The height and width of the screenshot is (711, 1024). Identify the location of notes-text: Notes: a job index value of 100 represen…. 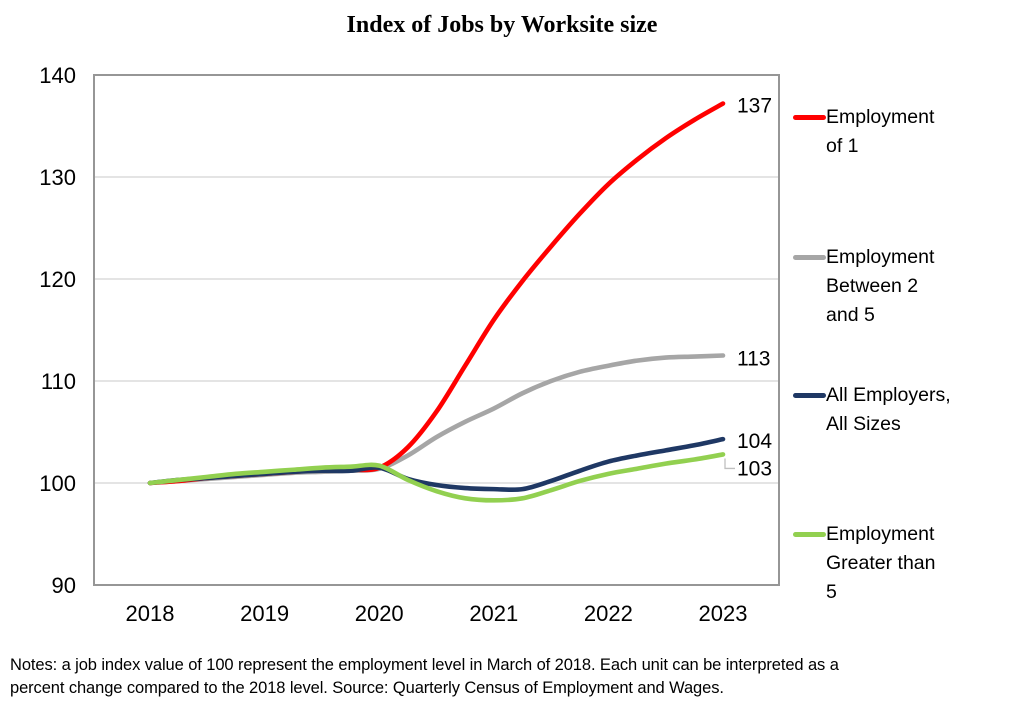
(510, 677).